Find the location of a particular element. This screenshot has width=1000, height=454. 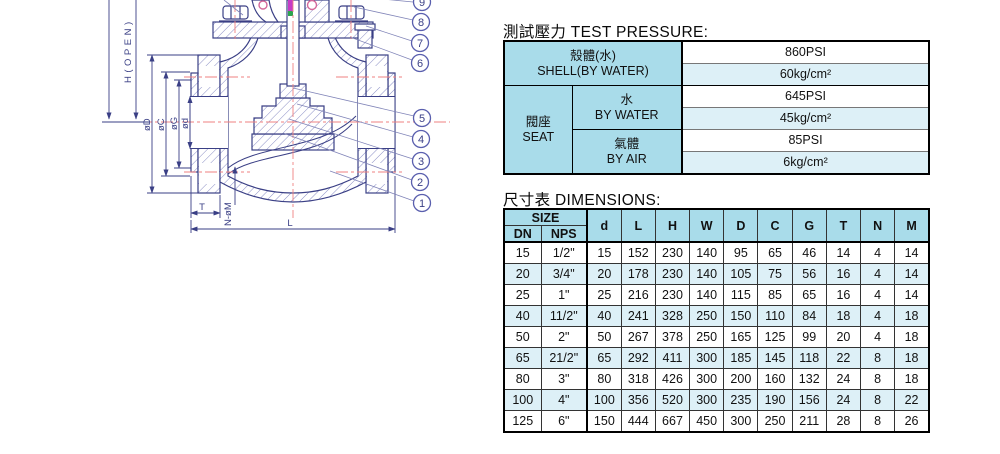

svg-text: 2 is located at coordinates (420, 183).